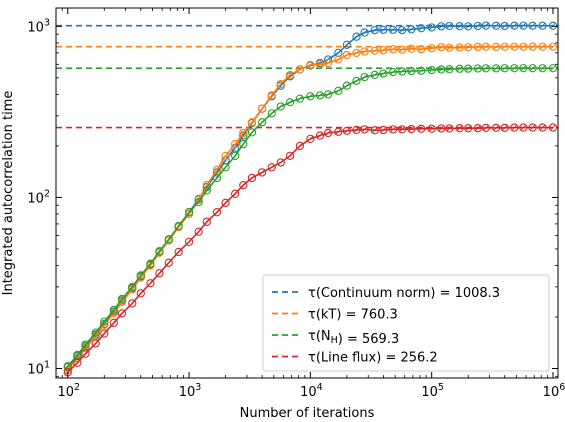 The image size is (565, 422). Describe the element at coordinates (38, 369) in the screenshot. I see `y-tick-label: 101` at that location.